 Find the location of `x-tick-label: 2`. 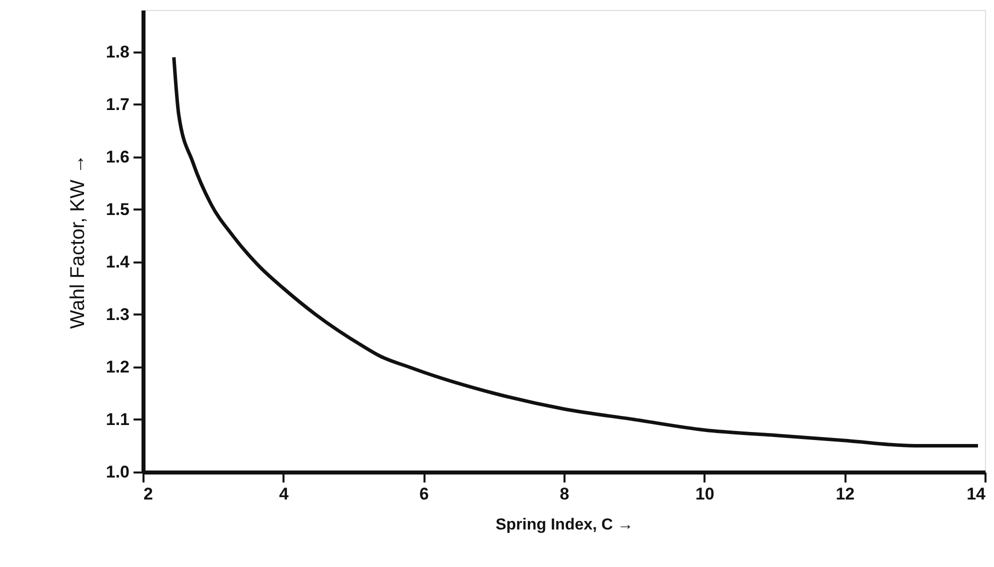

x-tick-label: 2 is located at coordinates (148, 494).